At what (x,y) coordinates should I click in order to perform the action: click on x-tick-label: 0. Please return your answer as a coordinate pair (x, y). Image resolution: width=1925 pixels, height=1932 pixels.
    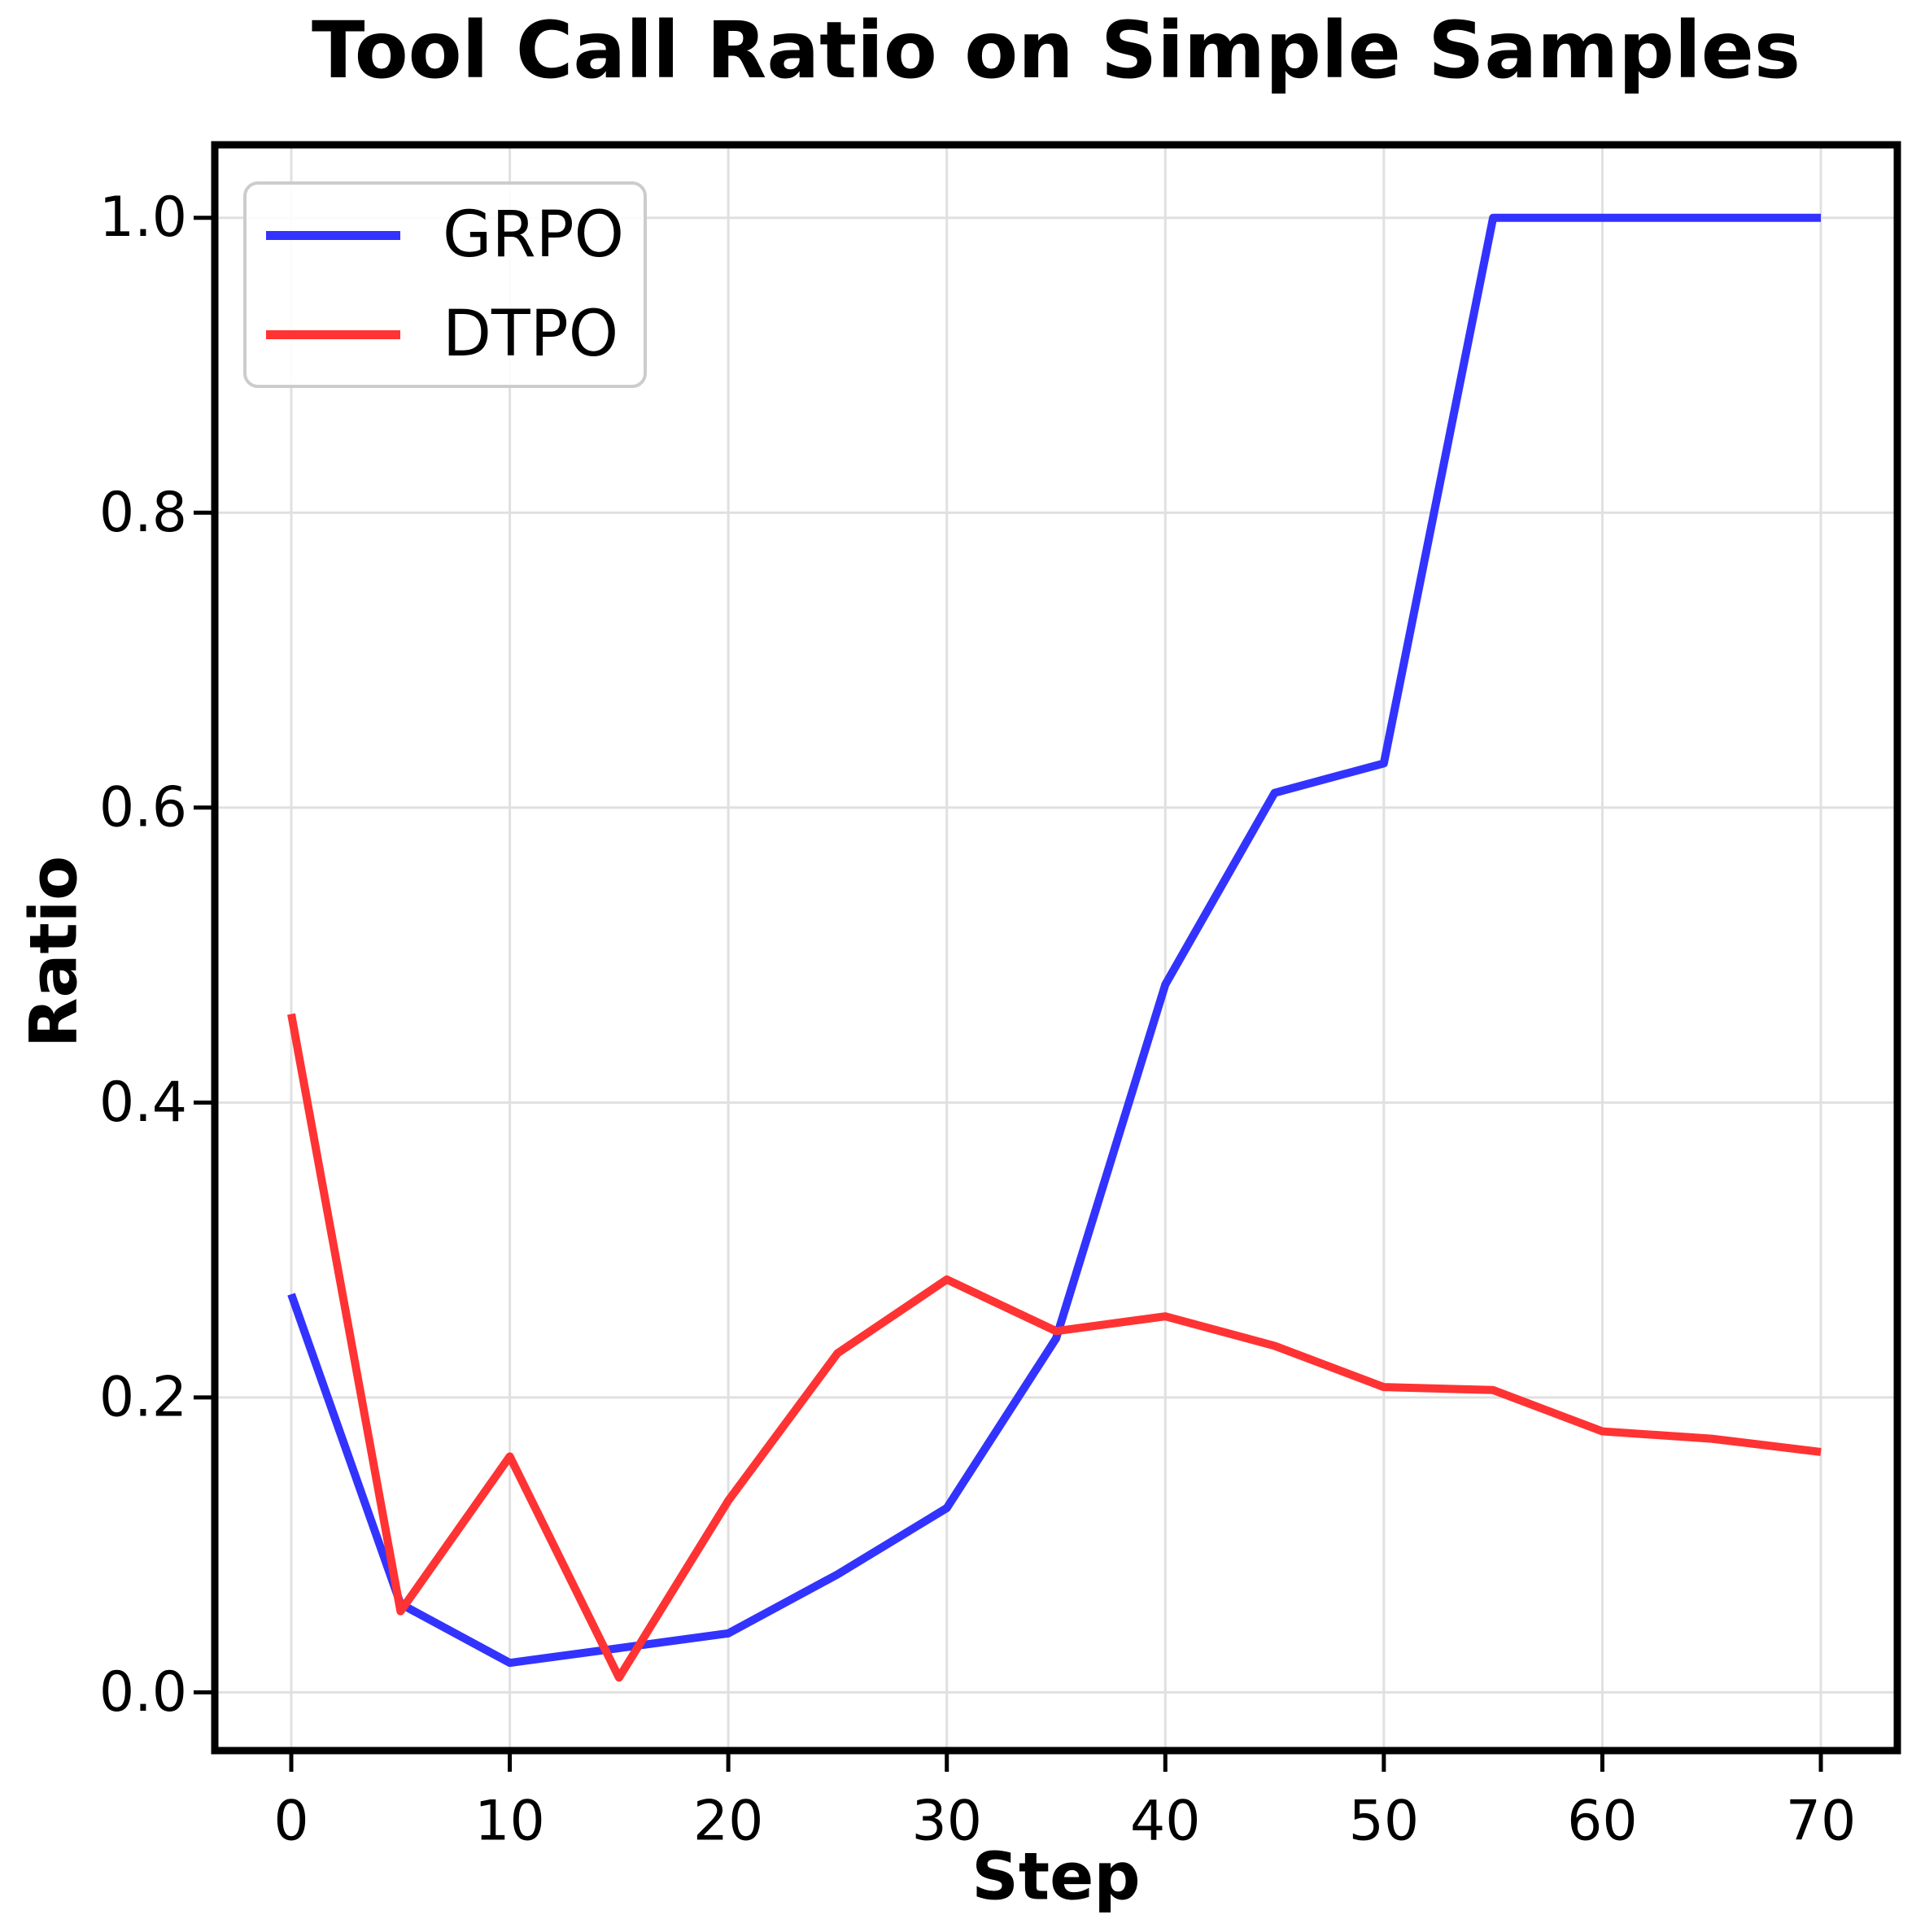
    Looking at the image, I should click on (290, 1822).